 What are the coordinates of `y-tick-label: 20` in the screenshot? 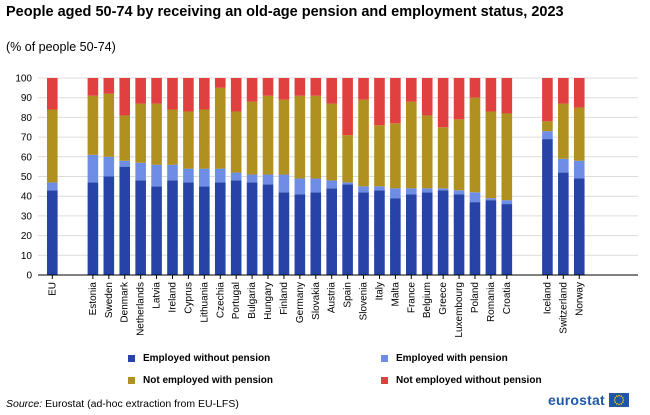 It's located at (27, 236).